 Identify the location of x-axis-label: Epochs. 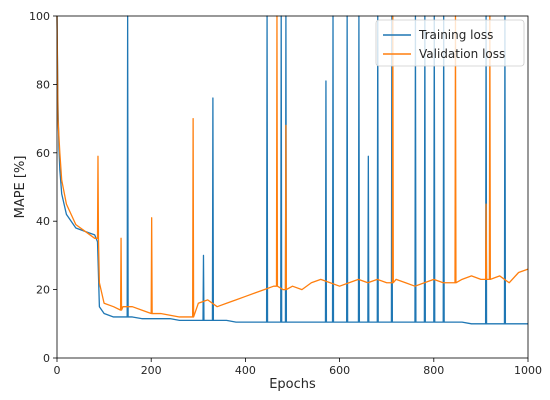
(292, 384).